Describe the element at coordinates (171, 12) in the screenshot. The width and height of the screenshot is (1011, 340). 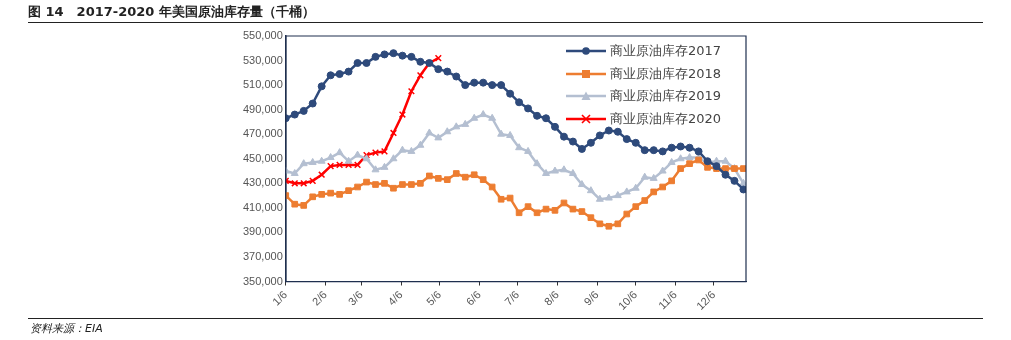
I see `text: 图 14 2017-2020 年美国原油库存量（千桶）` at that location.